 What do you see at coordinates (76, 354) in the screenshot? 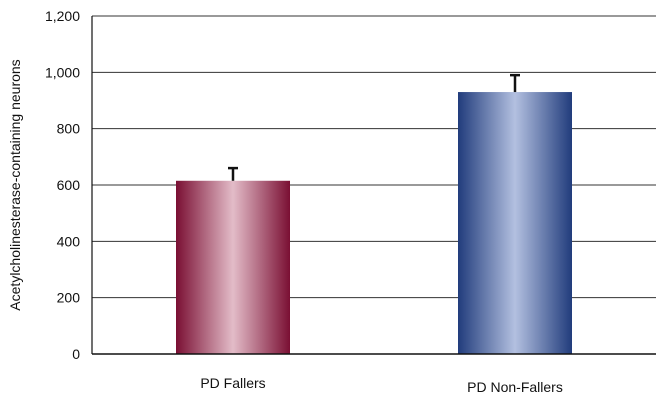
I see `y-tick-label: 0` at bounding box center [76, 354].